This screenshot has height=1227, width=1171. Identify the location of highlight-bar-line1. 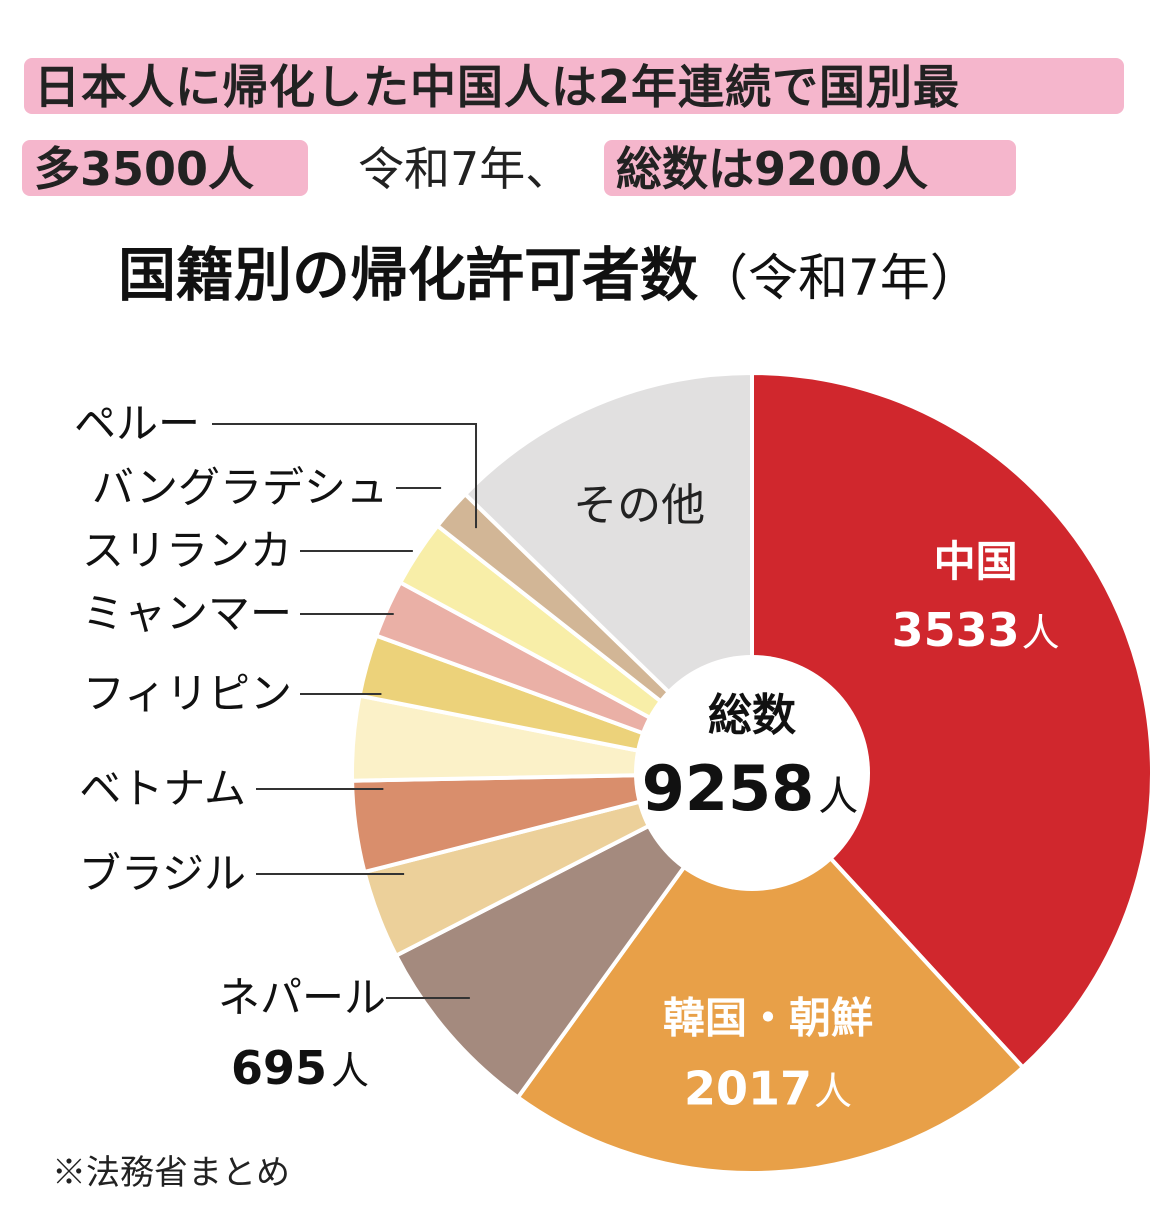
(574, 86).